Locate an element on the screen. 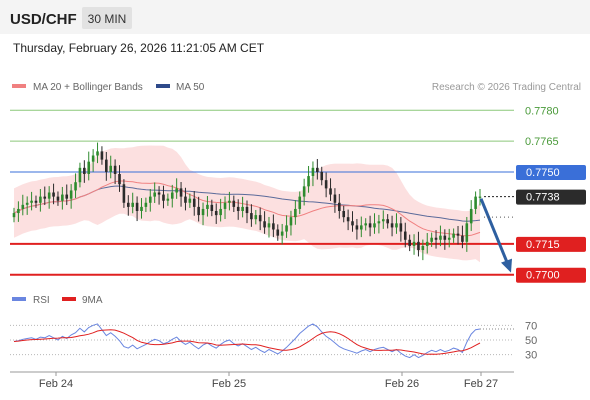  level-label-0.7700: 0.7700 is located at coordinates (543, 276).